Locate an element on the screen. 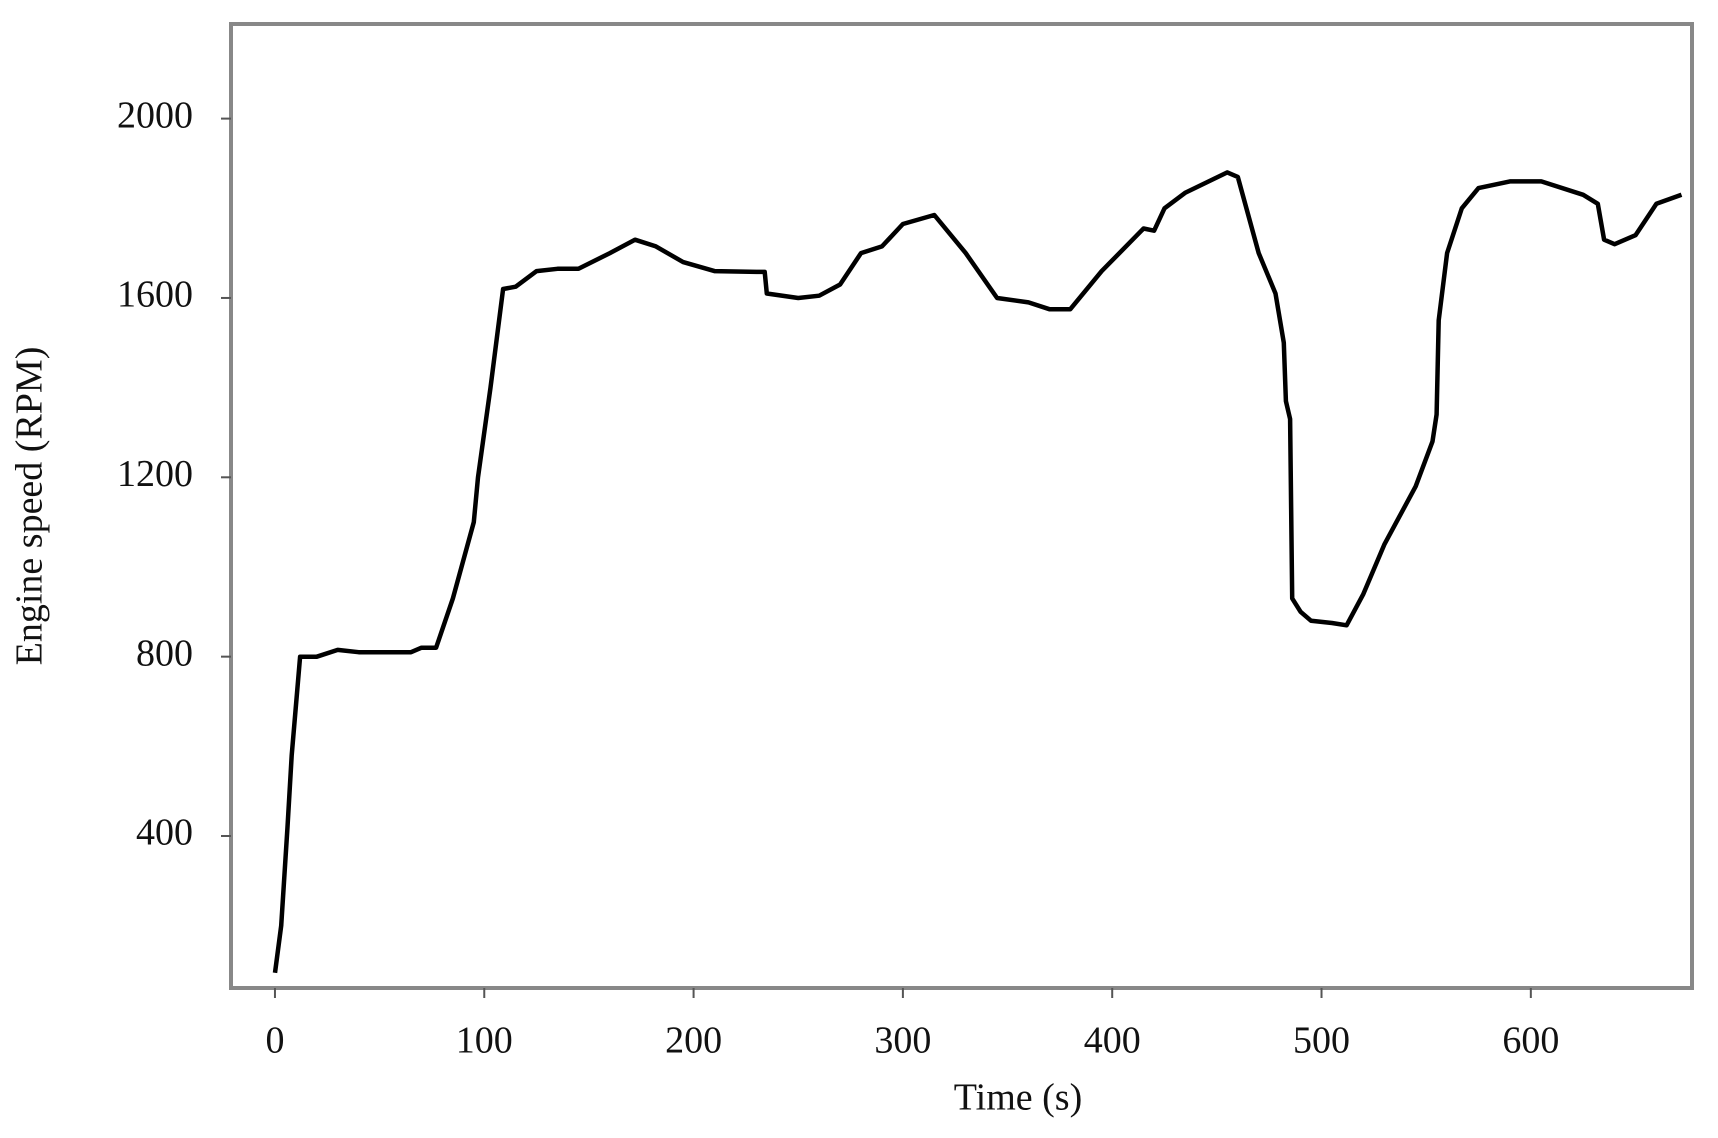 The height and width of the screenshot is (1138, 1718). y-tick-label: 800 is located at coordinates (164, 653).